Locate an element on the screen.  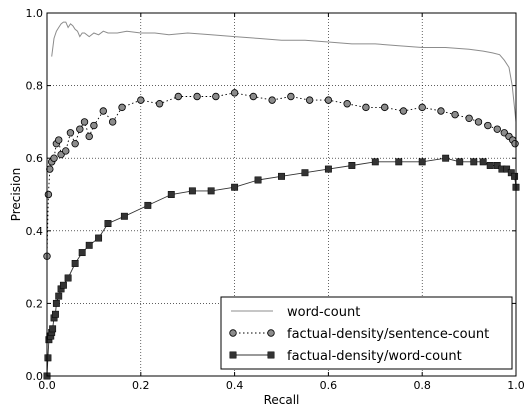
y-tick-label: 0.6 is located at coordinates (35, 158).